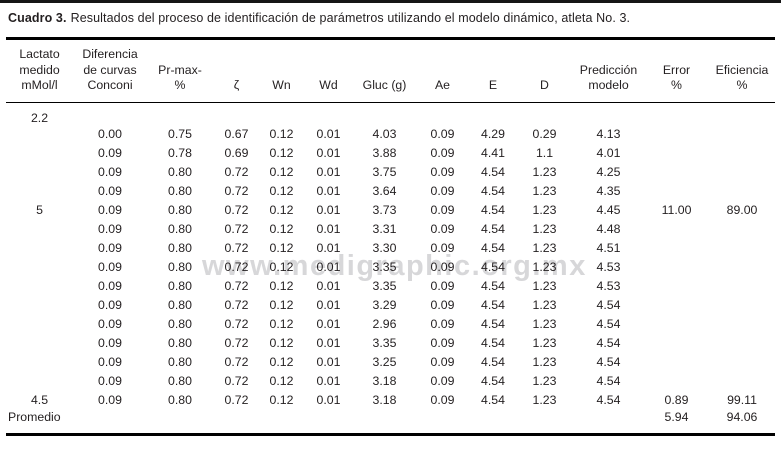 The width and height of the screenshot is (781, 455). What do you see at coordinates (608, 71) in the screenshot?
I see `column-header: Predicción modelo` at bounding box center [608, 71].